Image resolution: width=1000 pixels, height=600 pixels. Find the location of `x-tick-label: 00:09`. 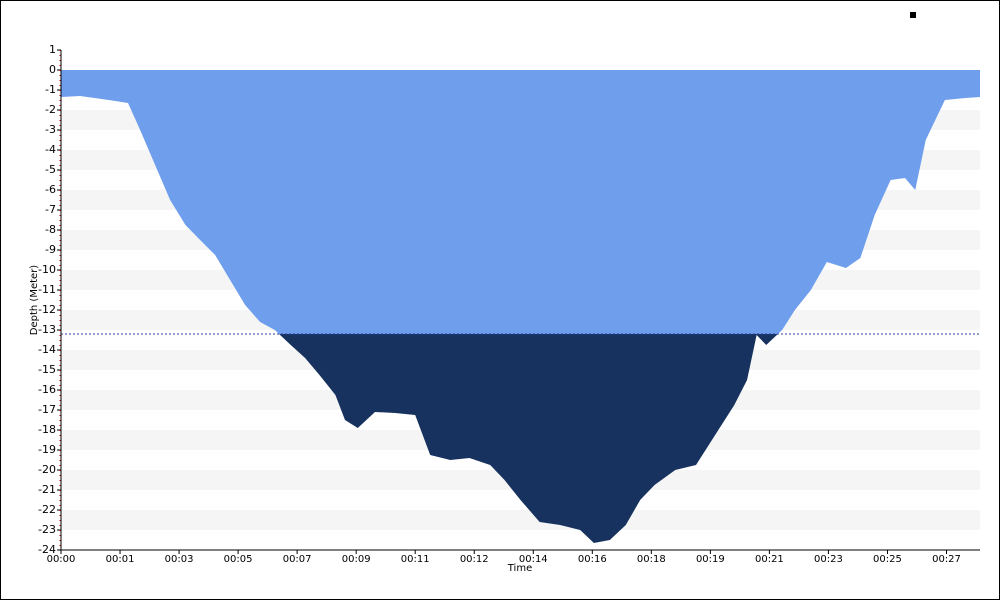

x-tick-label: 00:09 is located at coordinates (356, 559).